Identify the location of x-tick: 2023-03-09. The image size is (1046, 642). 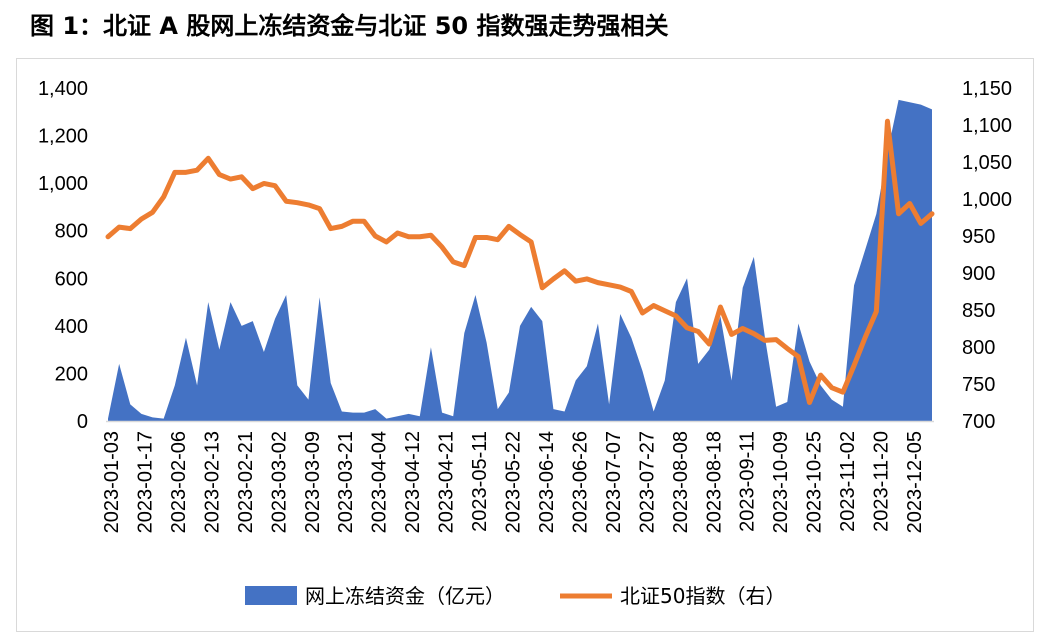
(313, 482).